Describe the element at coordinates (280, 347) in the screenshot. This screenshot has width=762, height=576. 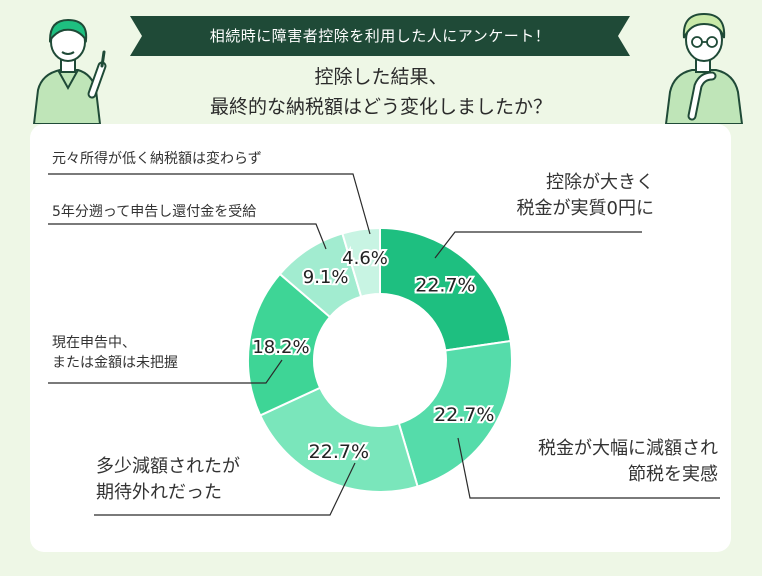
I see `value-label-4: 18.2%` at that location.